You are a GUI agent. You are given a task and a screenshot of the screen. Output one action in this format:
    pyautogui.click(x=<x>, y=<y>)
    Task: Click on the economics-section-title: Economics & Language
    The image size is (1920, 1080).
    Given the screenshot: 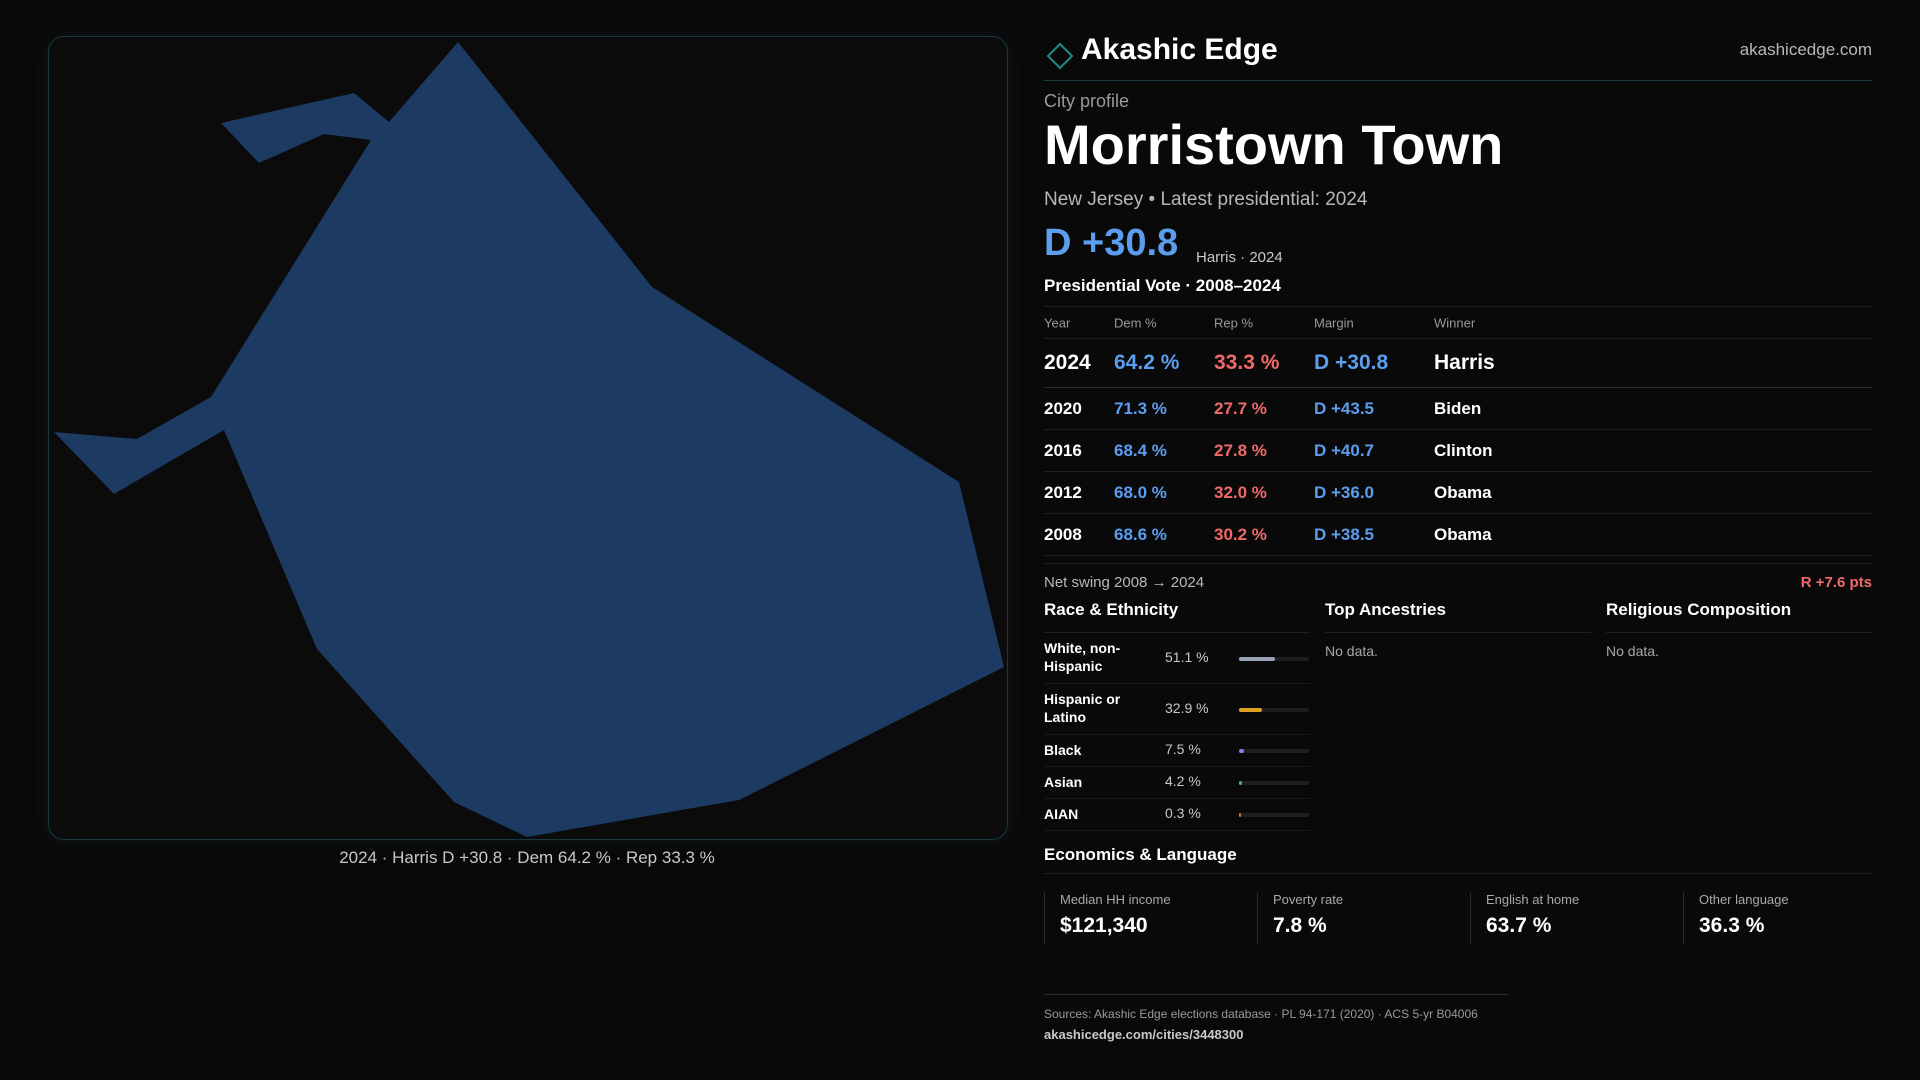 What is the action you would take?
    pyautogui.click(x=1458, y=859)
    